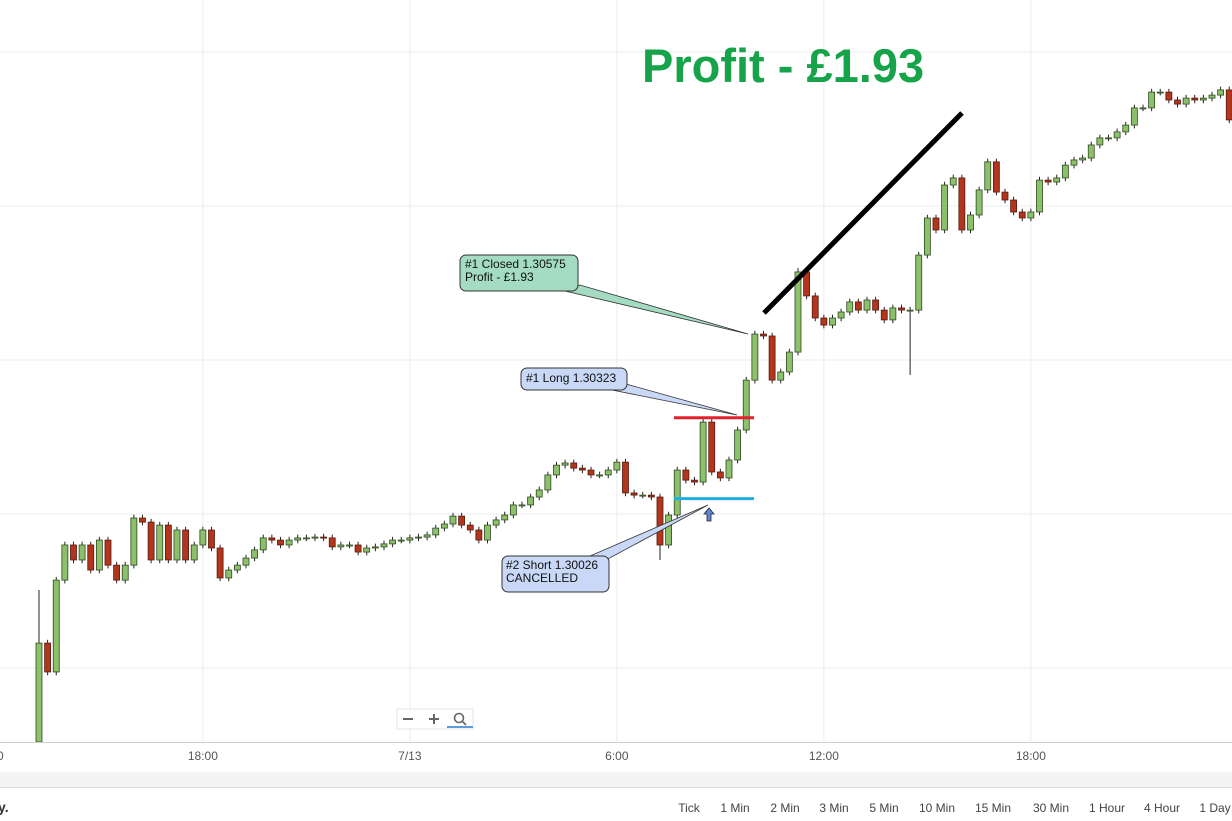 The image size is (1232, 821). What do you see at coordinates (863, 213) in the screenshot?
I see `trend-line` at bounding box center [863, 213].